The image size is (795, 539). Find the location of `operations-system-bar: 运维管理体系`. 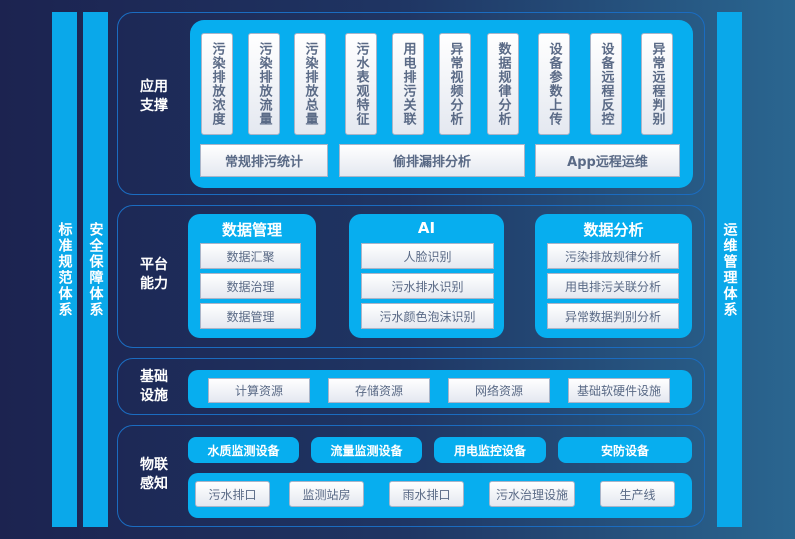

operations-system-bar: 运维管理体系 is located at coordinates (729, 269).